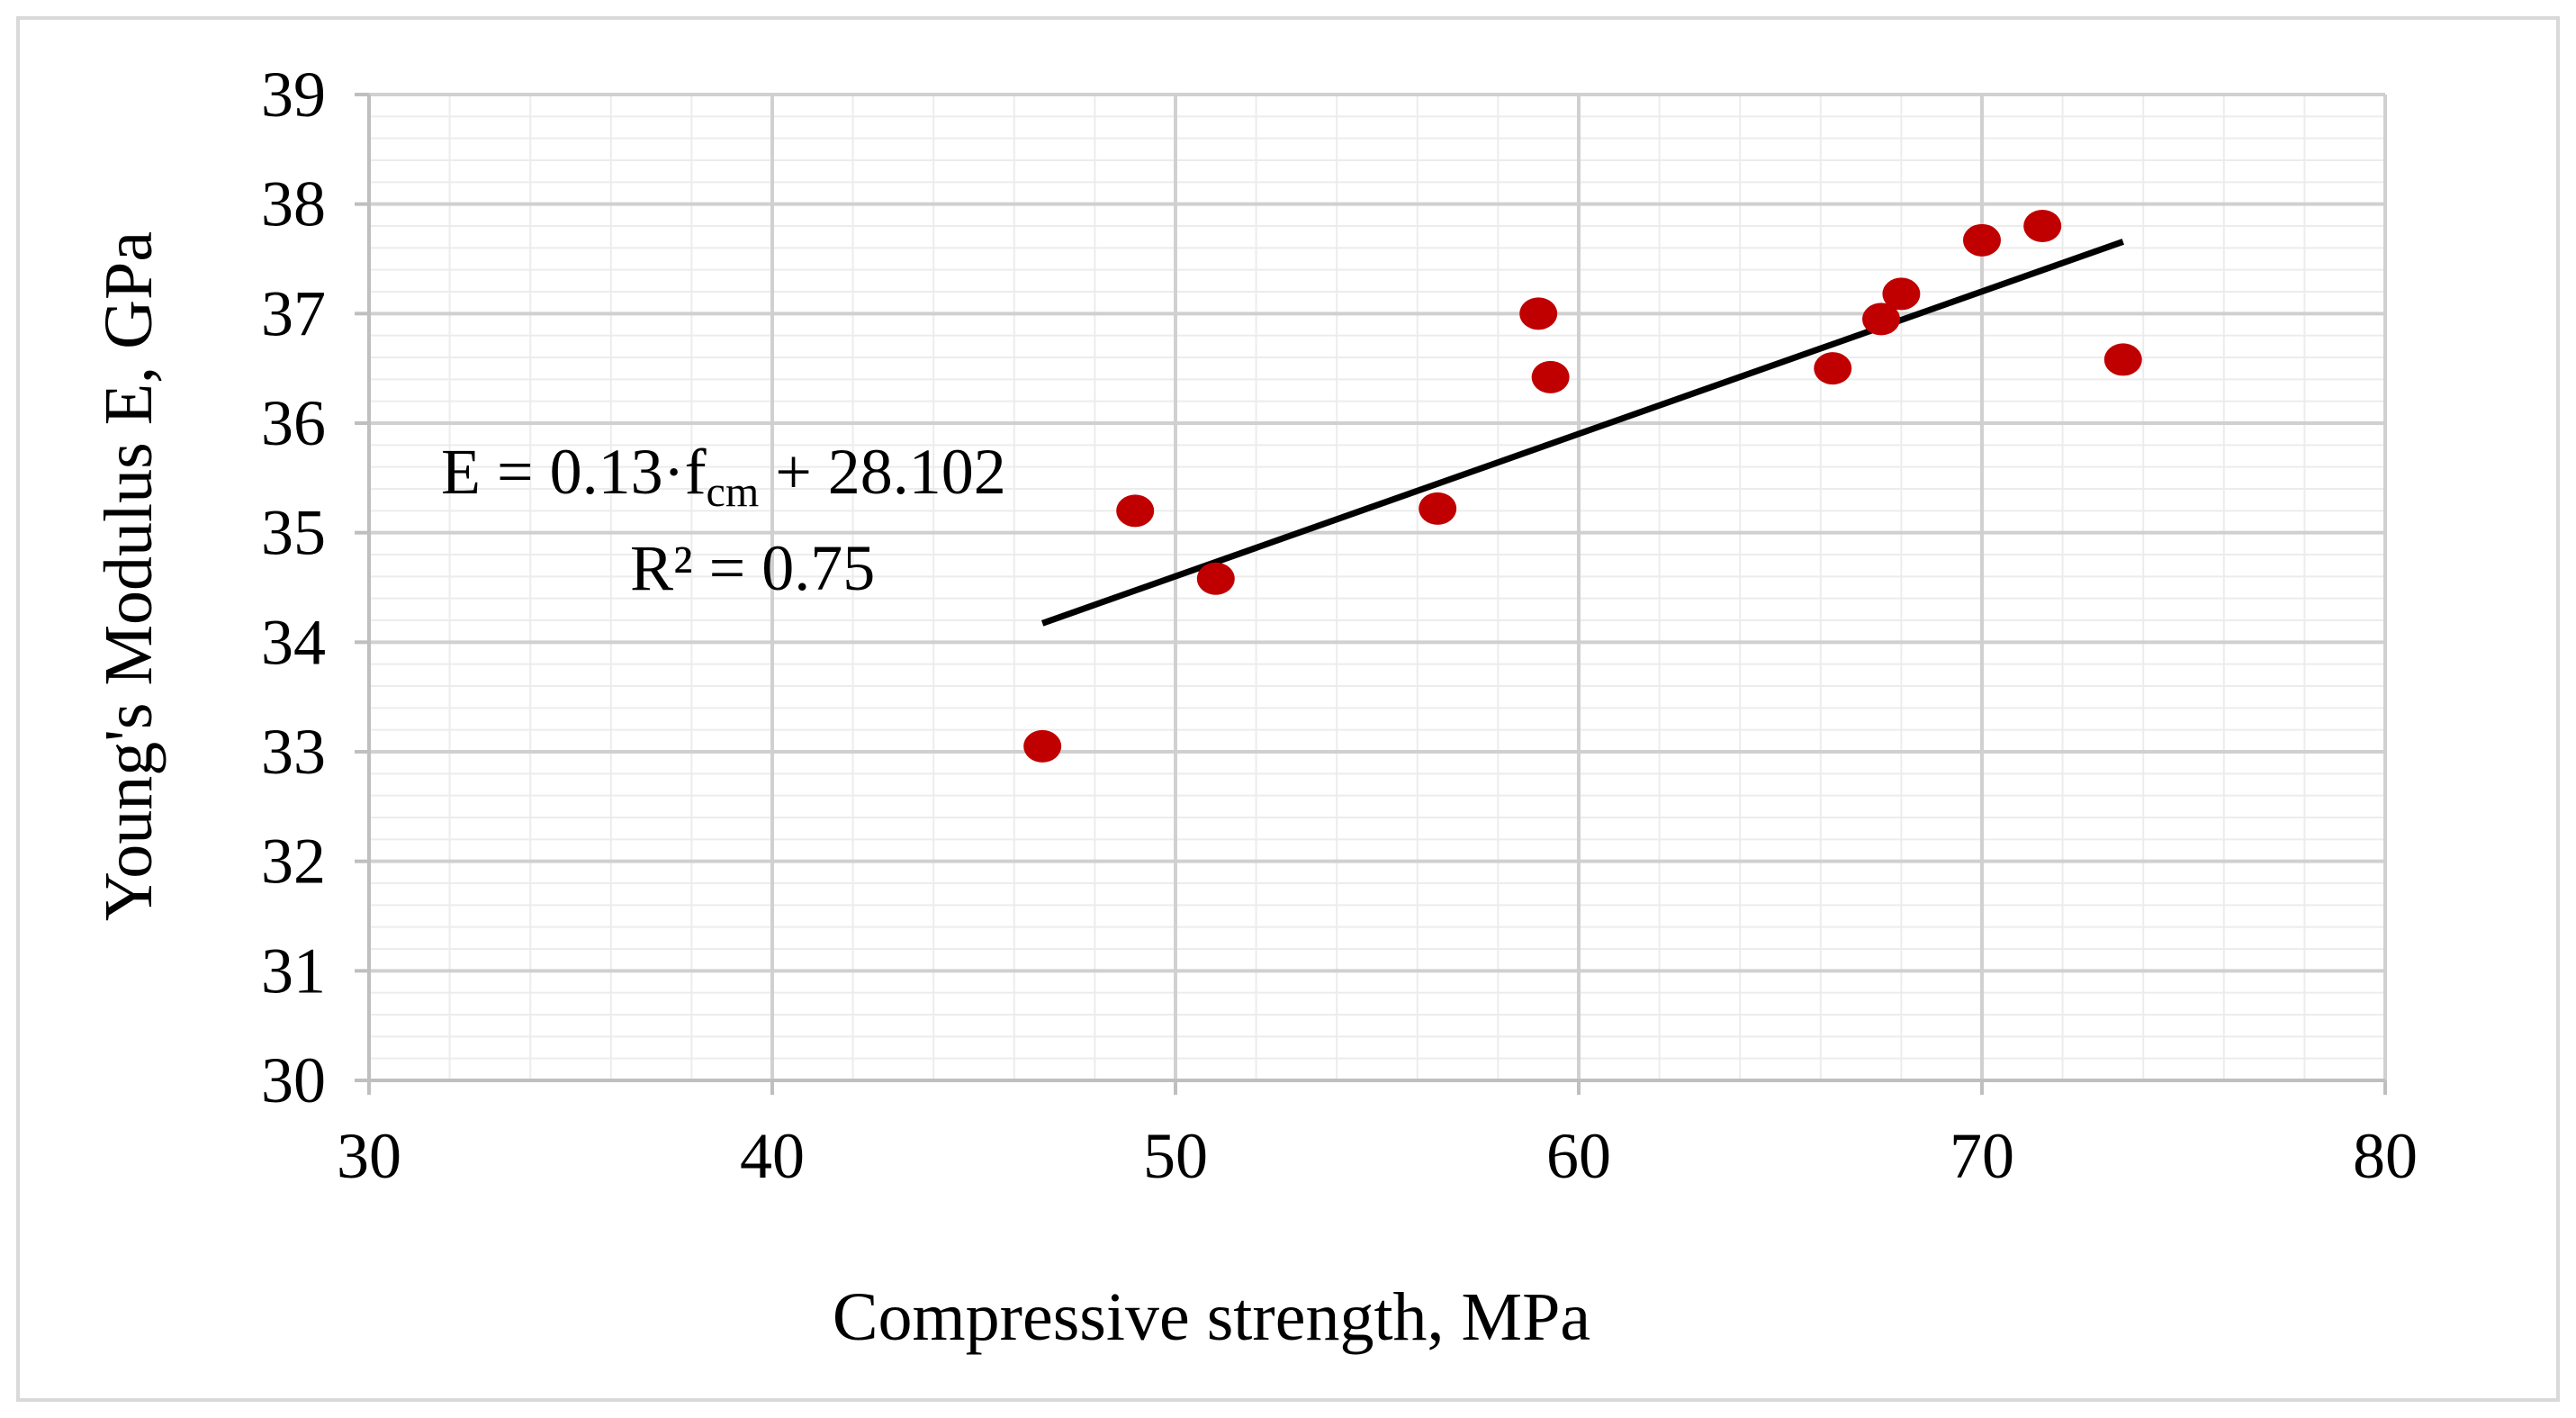  I want to click on y-tick-label: 33, so click(293, 752).